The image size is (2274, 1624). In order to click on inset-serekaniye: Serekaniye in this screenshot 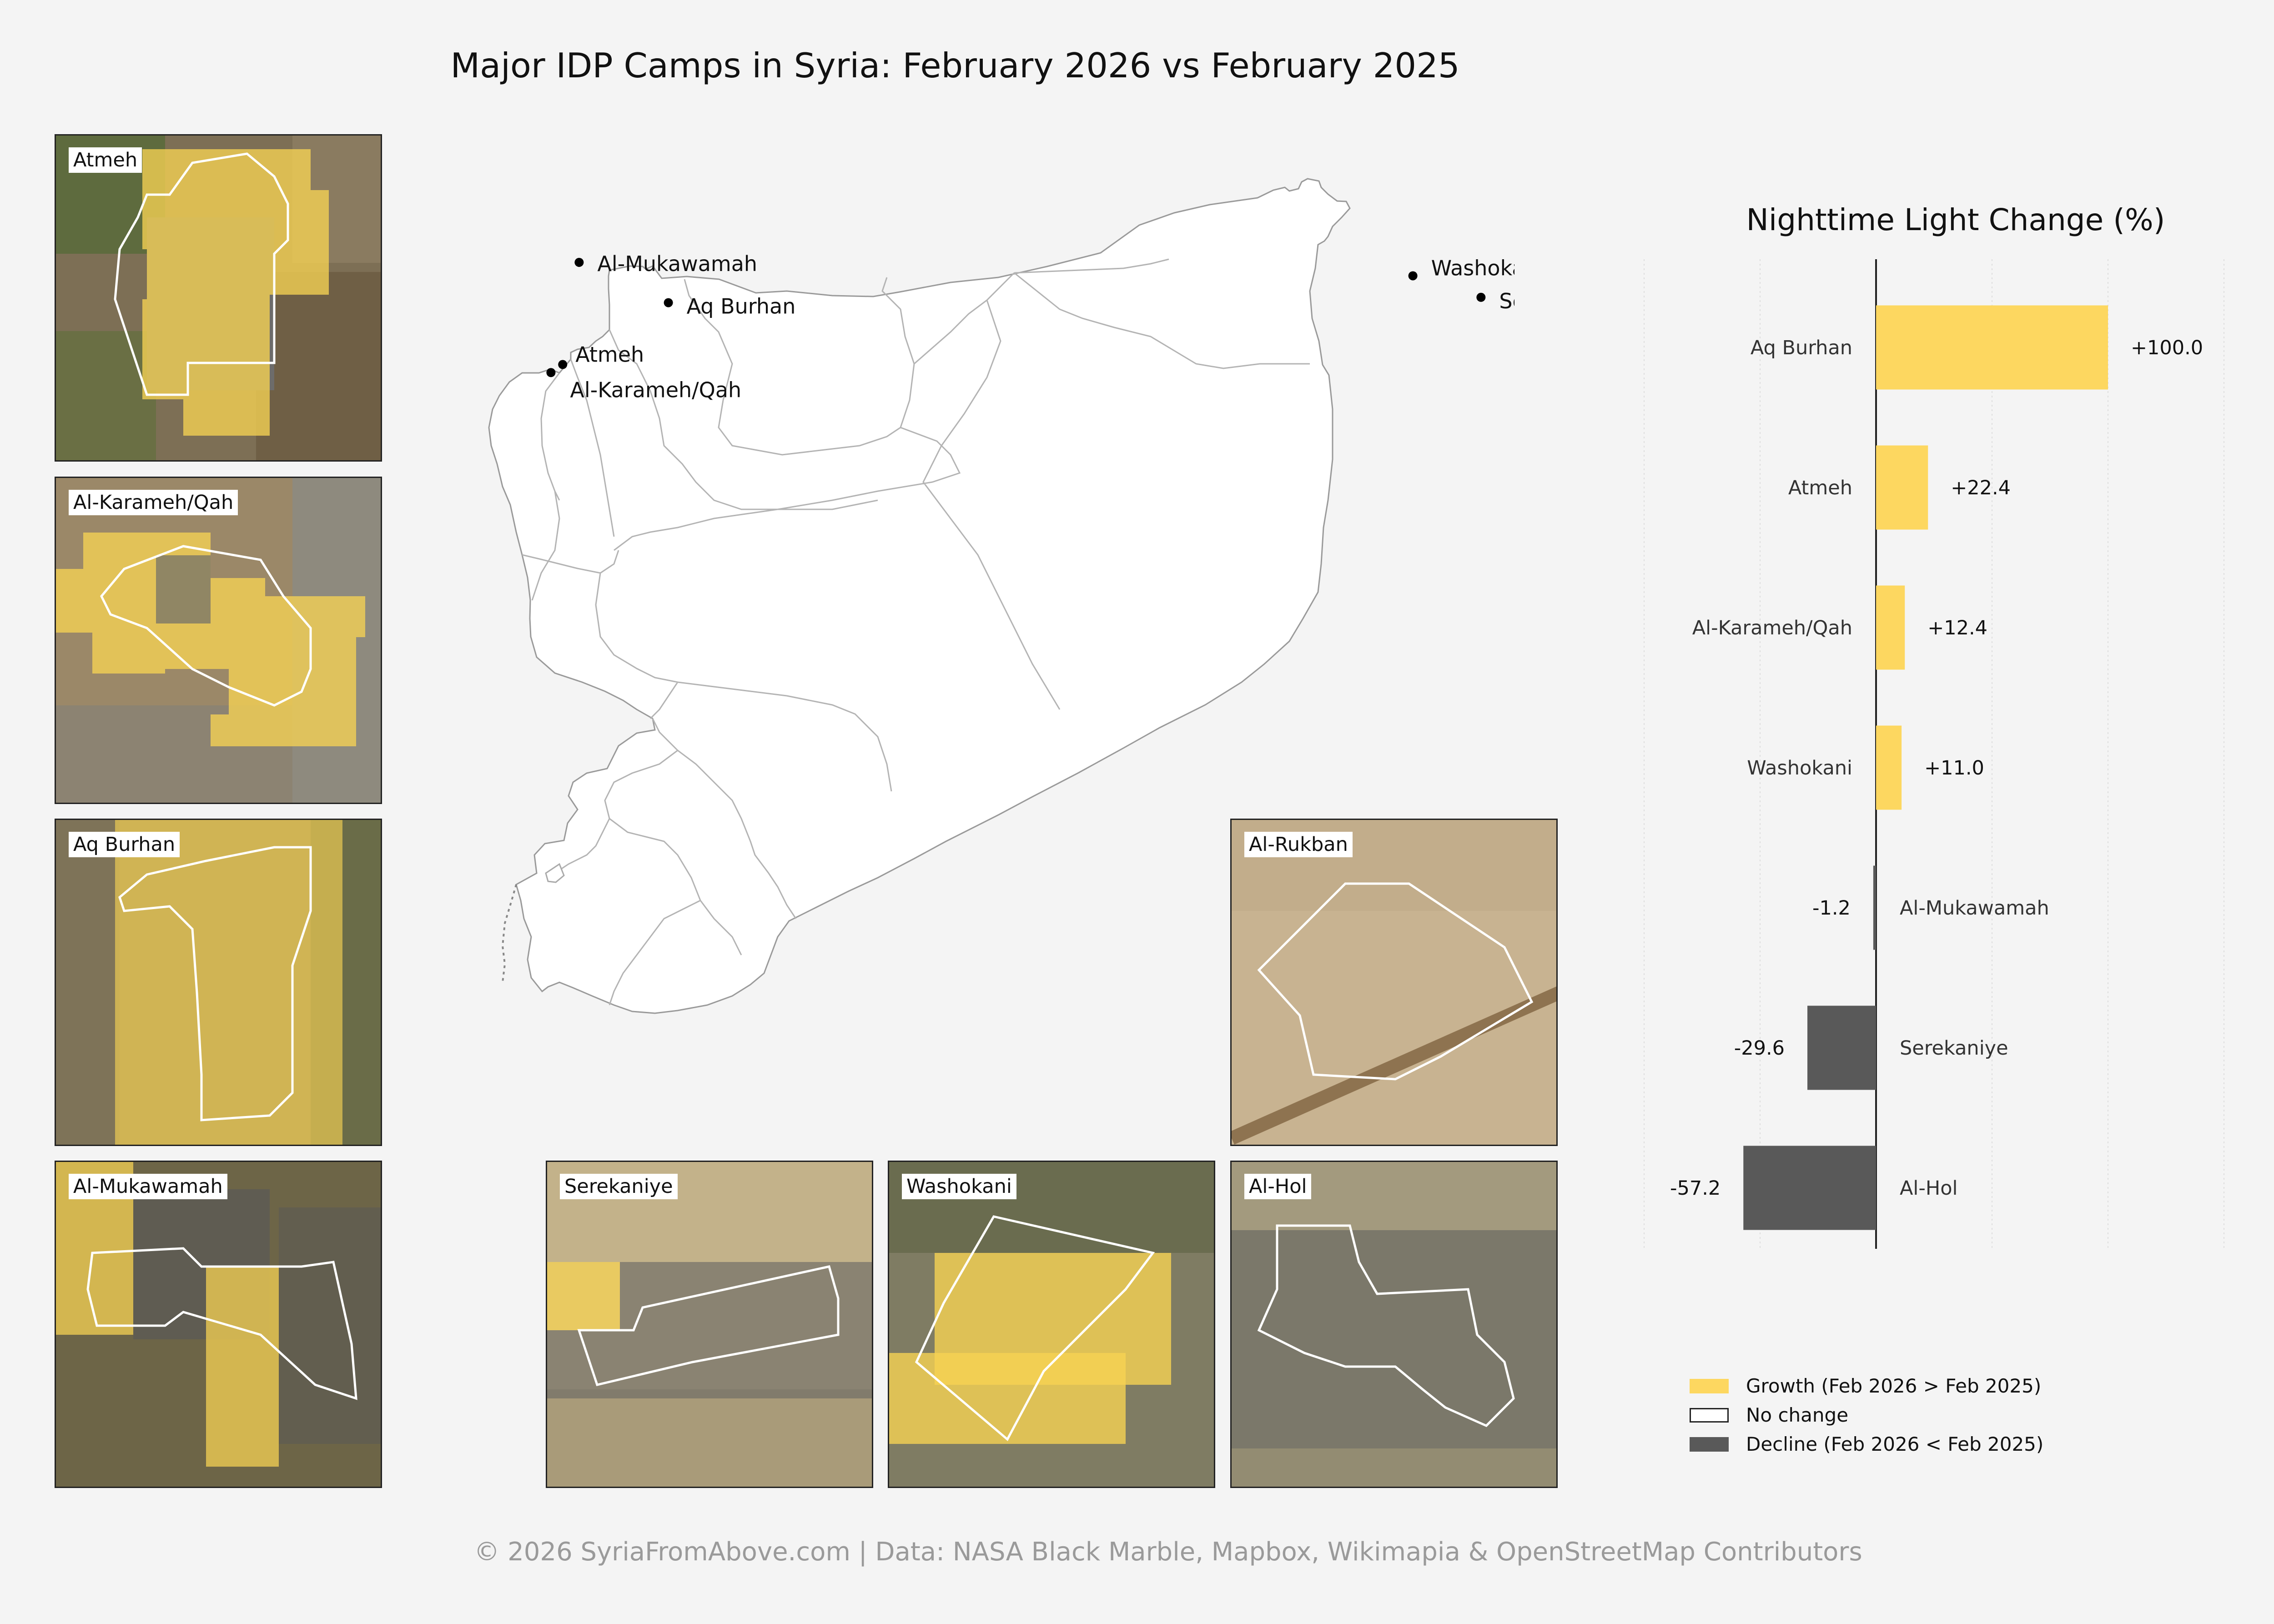, I will do `click(709, 1324)`.